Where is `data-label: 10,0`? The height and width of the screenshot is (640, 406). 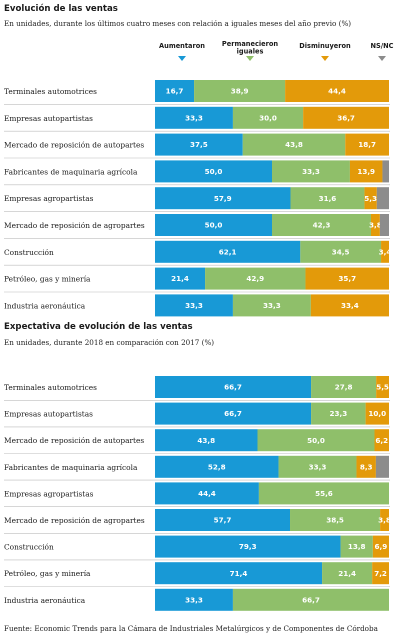 data-label: 10,0 is located at coordinates (377, 413).